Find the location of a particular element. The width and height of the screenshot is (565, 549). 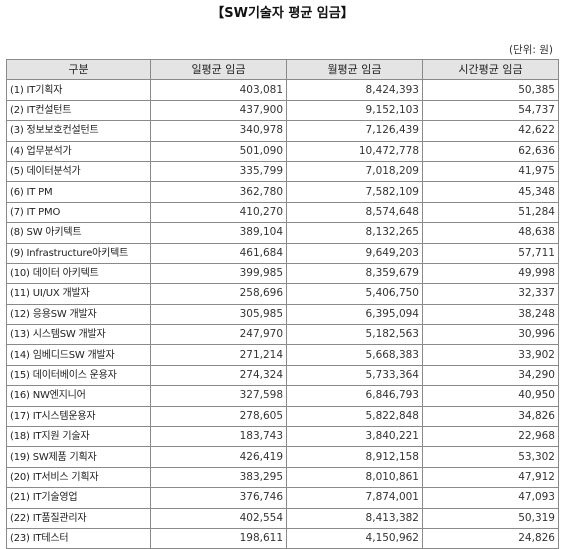

header-monthly-wage: 월평균 임금 is located at coordinates (354, 69).